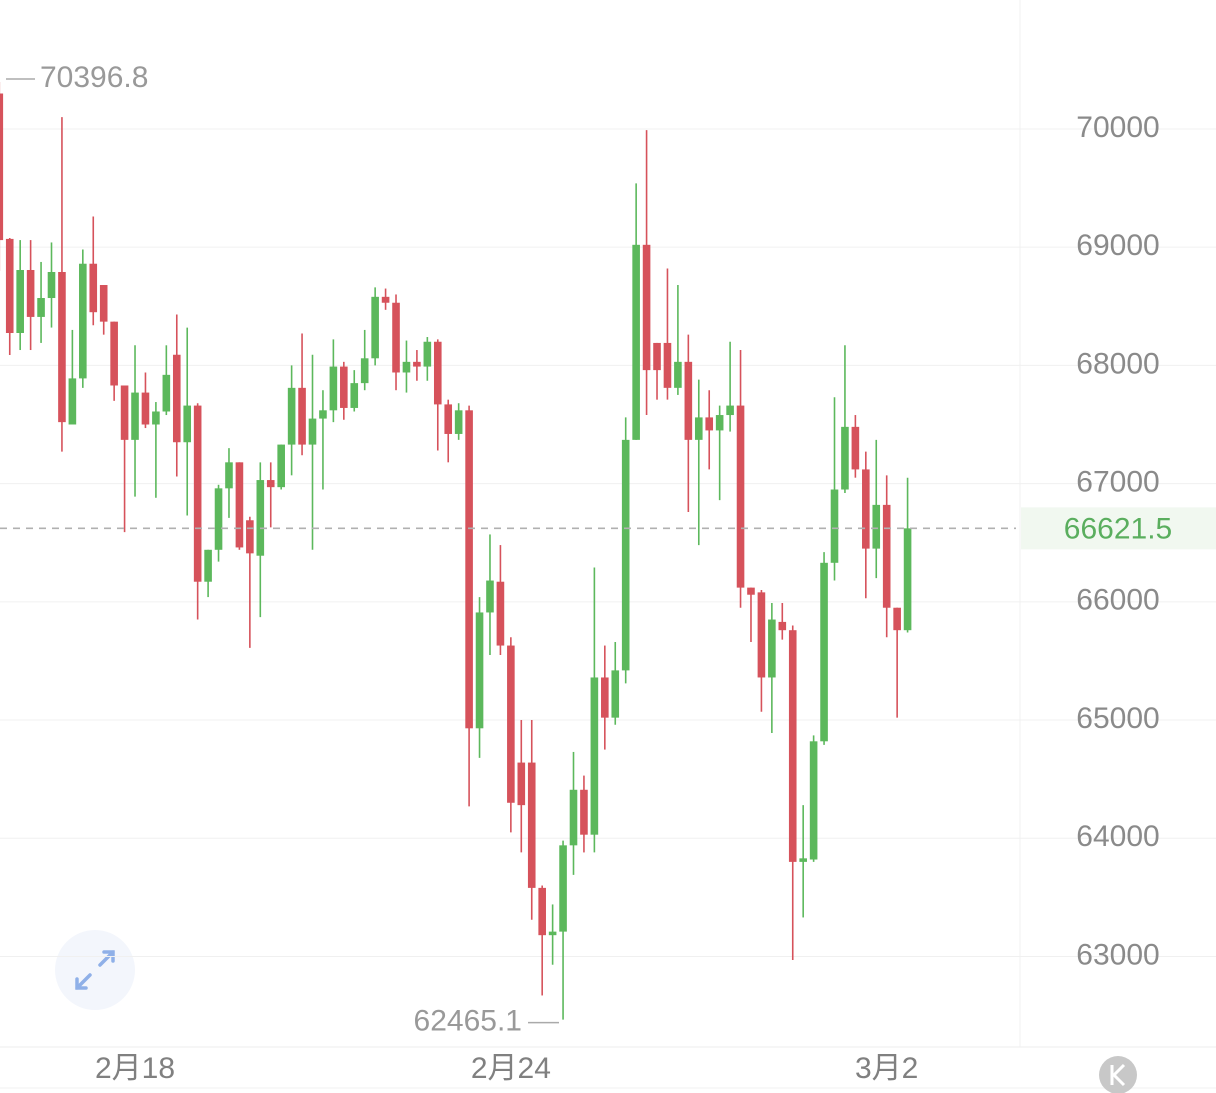 The width and height of the screenshot is (1216, 1093). What do you see at coordinates (1117, 245) in the screenshot?
I see `y-tick-label: 69000` at bounding box center [1117, 245].